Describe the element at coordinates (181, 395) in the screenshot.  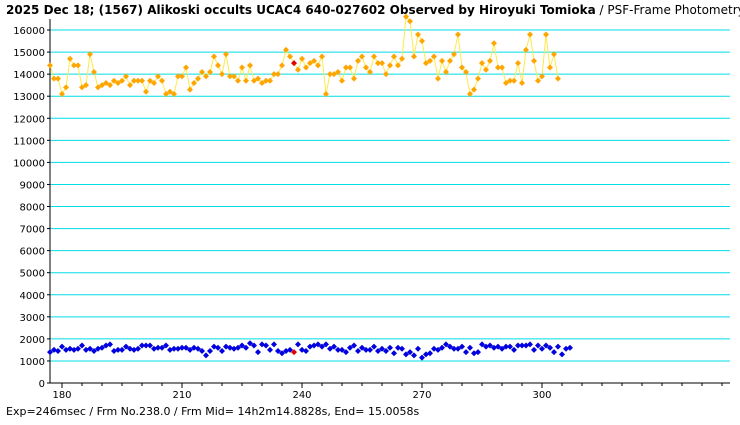
I see `x-tick-label: 210` at that location.